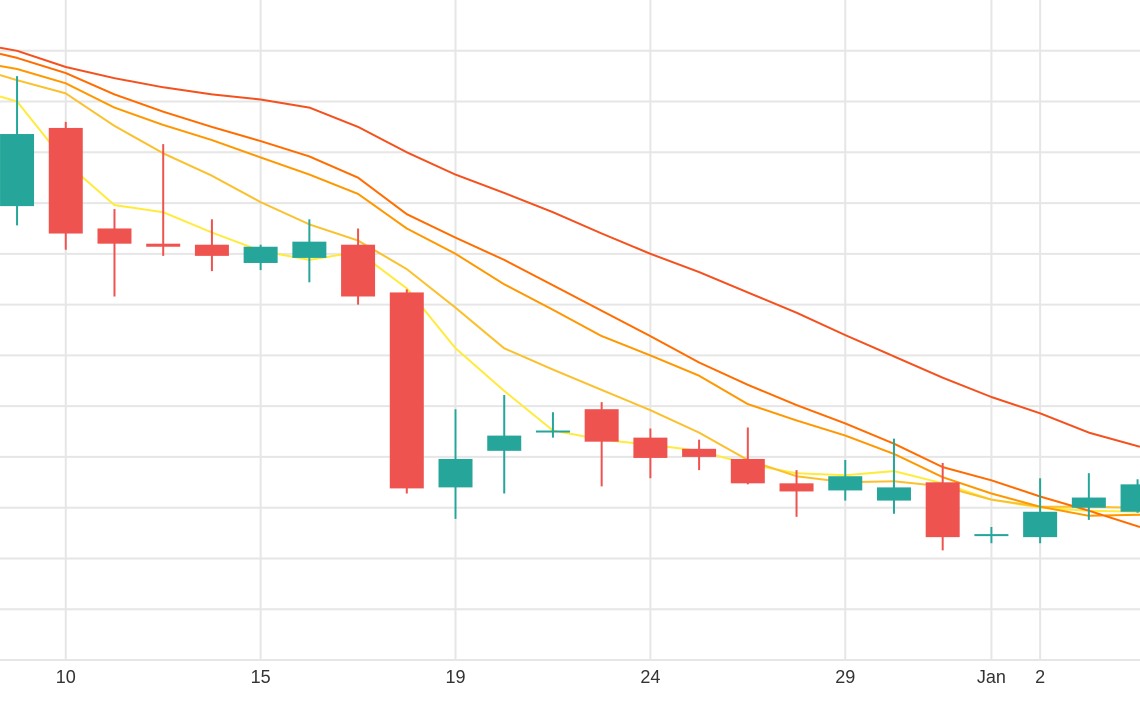 The height and width of the screenshot is (710, 1140). What do you see at coordinates (455, 677) in the screenshot?
I see `x-tick-label: 19` at bounding box center [455, 677].